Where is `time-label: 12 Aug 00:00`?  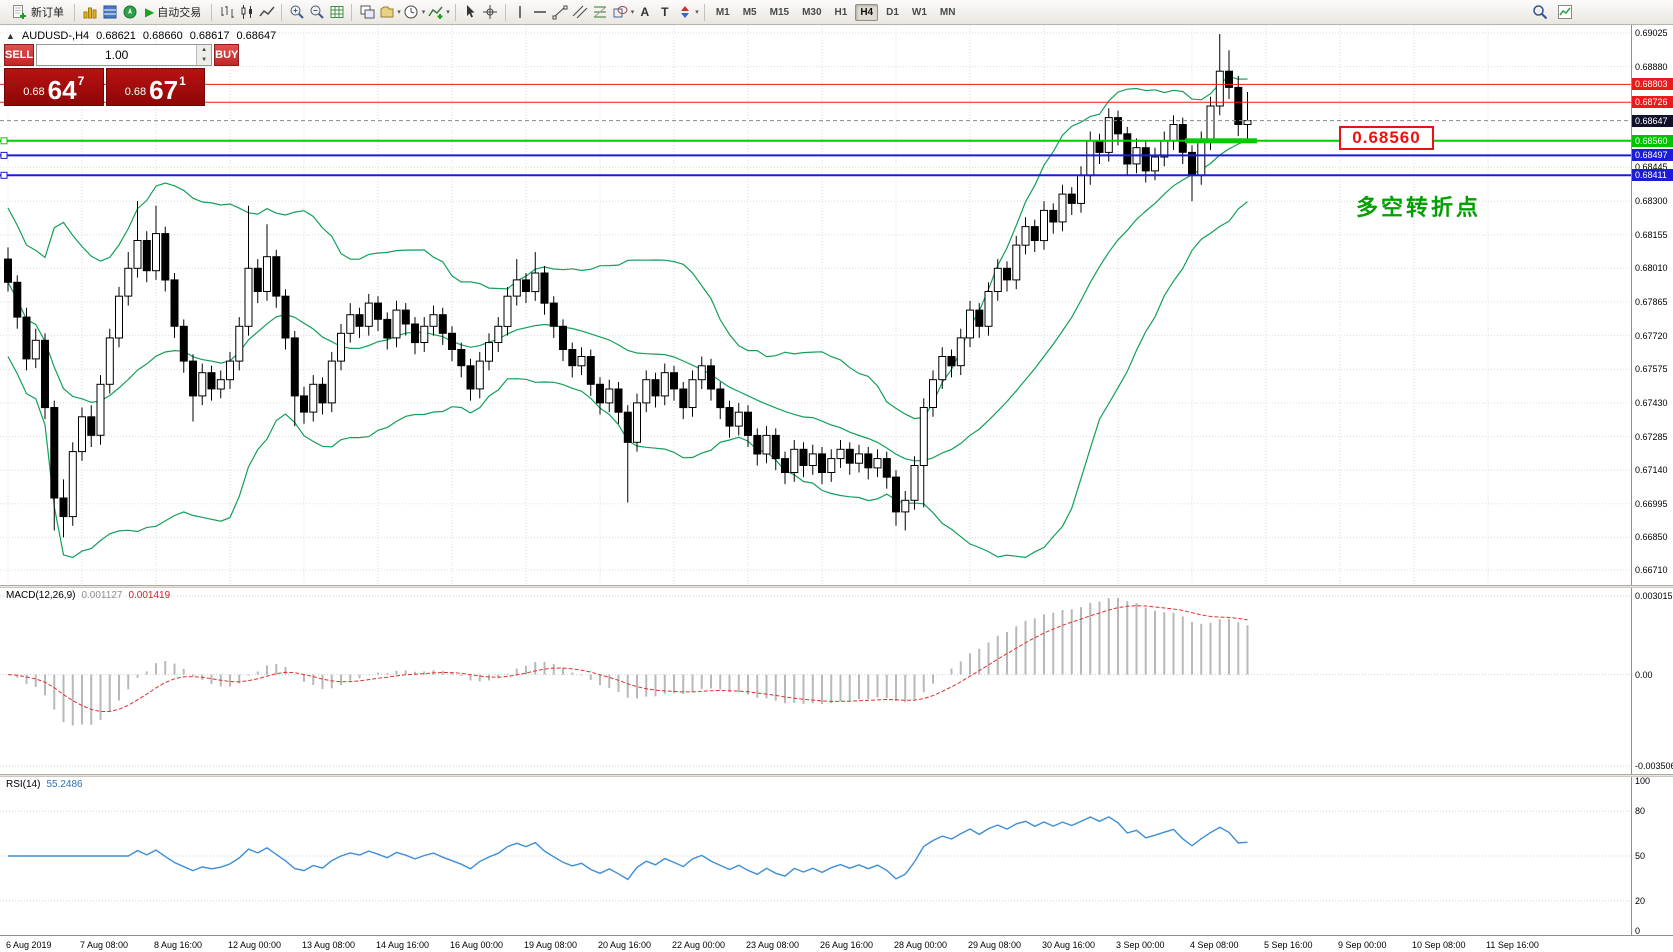
time-label: 12 Aug 00:00 is located at coordinates (255, 945).